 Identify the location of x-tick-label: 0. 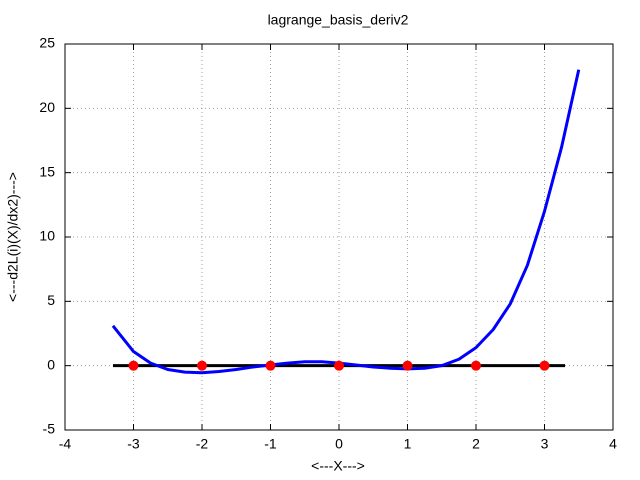
(339, 444).